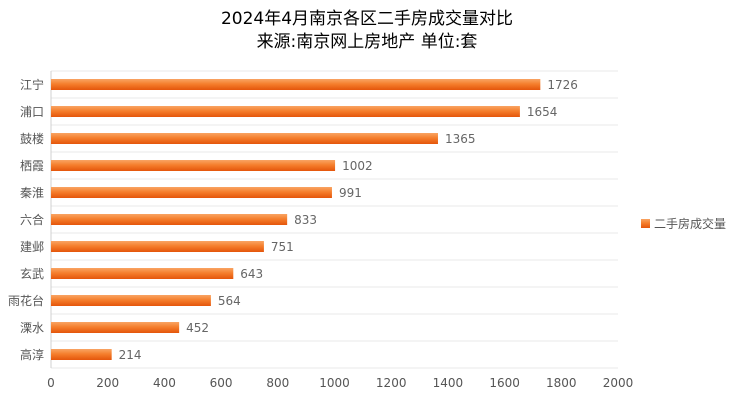 The image size is (735, 406). What do you see at coordinates (305, 220) in the screenshot?
I see `data-label: 833` at bounding box center [305, 220].